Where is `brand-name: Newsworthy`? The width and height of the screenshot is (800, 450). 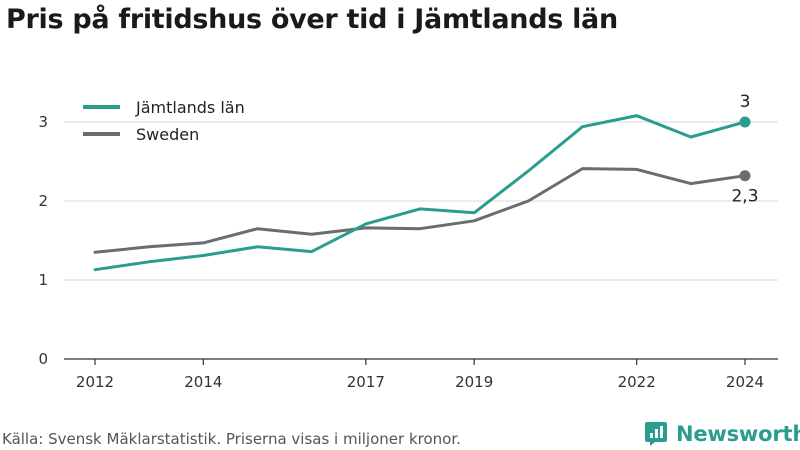 brand-name: Newsworthy is located at coordinates (738, 434).